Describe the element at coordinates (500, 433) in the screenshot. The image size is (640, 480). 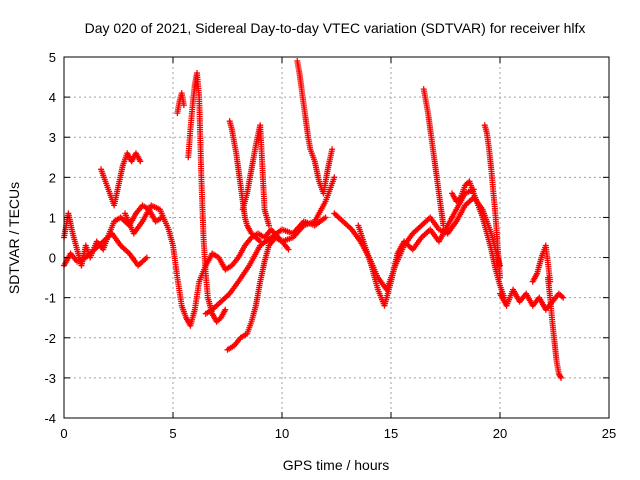
I see `x-tick-label: 20` at that location.